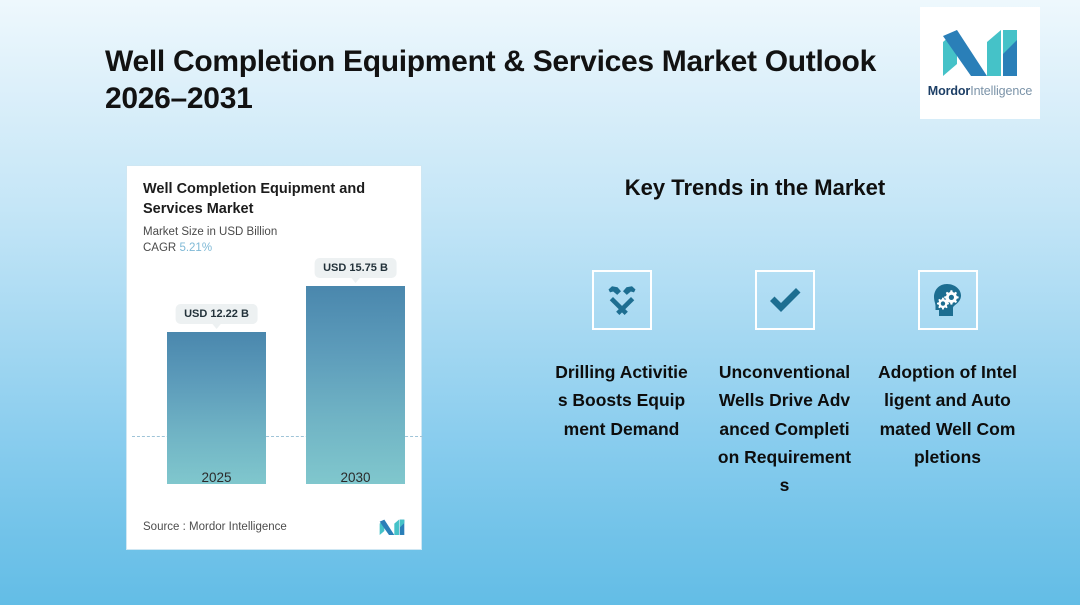 This screenshot has height=605, width=1080. I want to click on crossed-hammers-icon, so click(622, 300).